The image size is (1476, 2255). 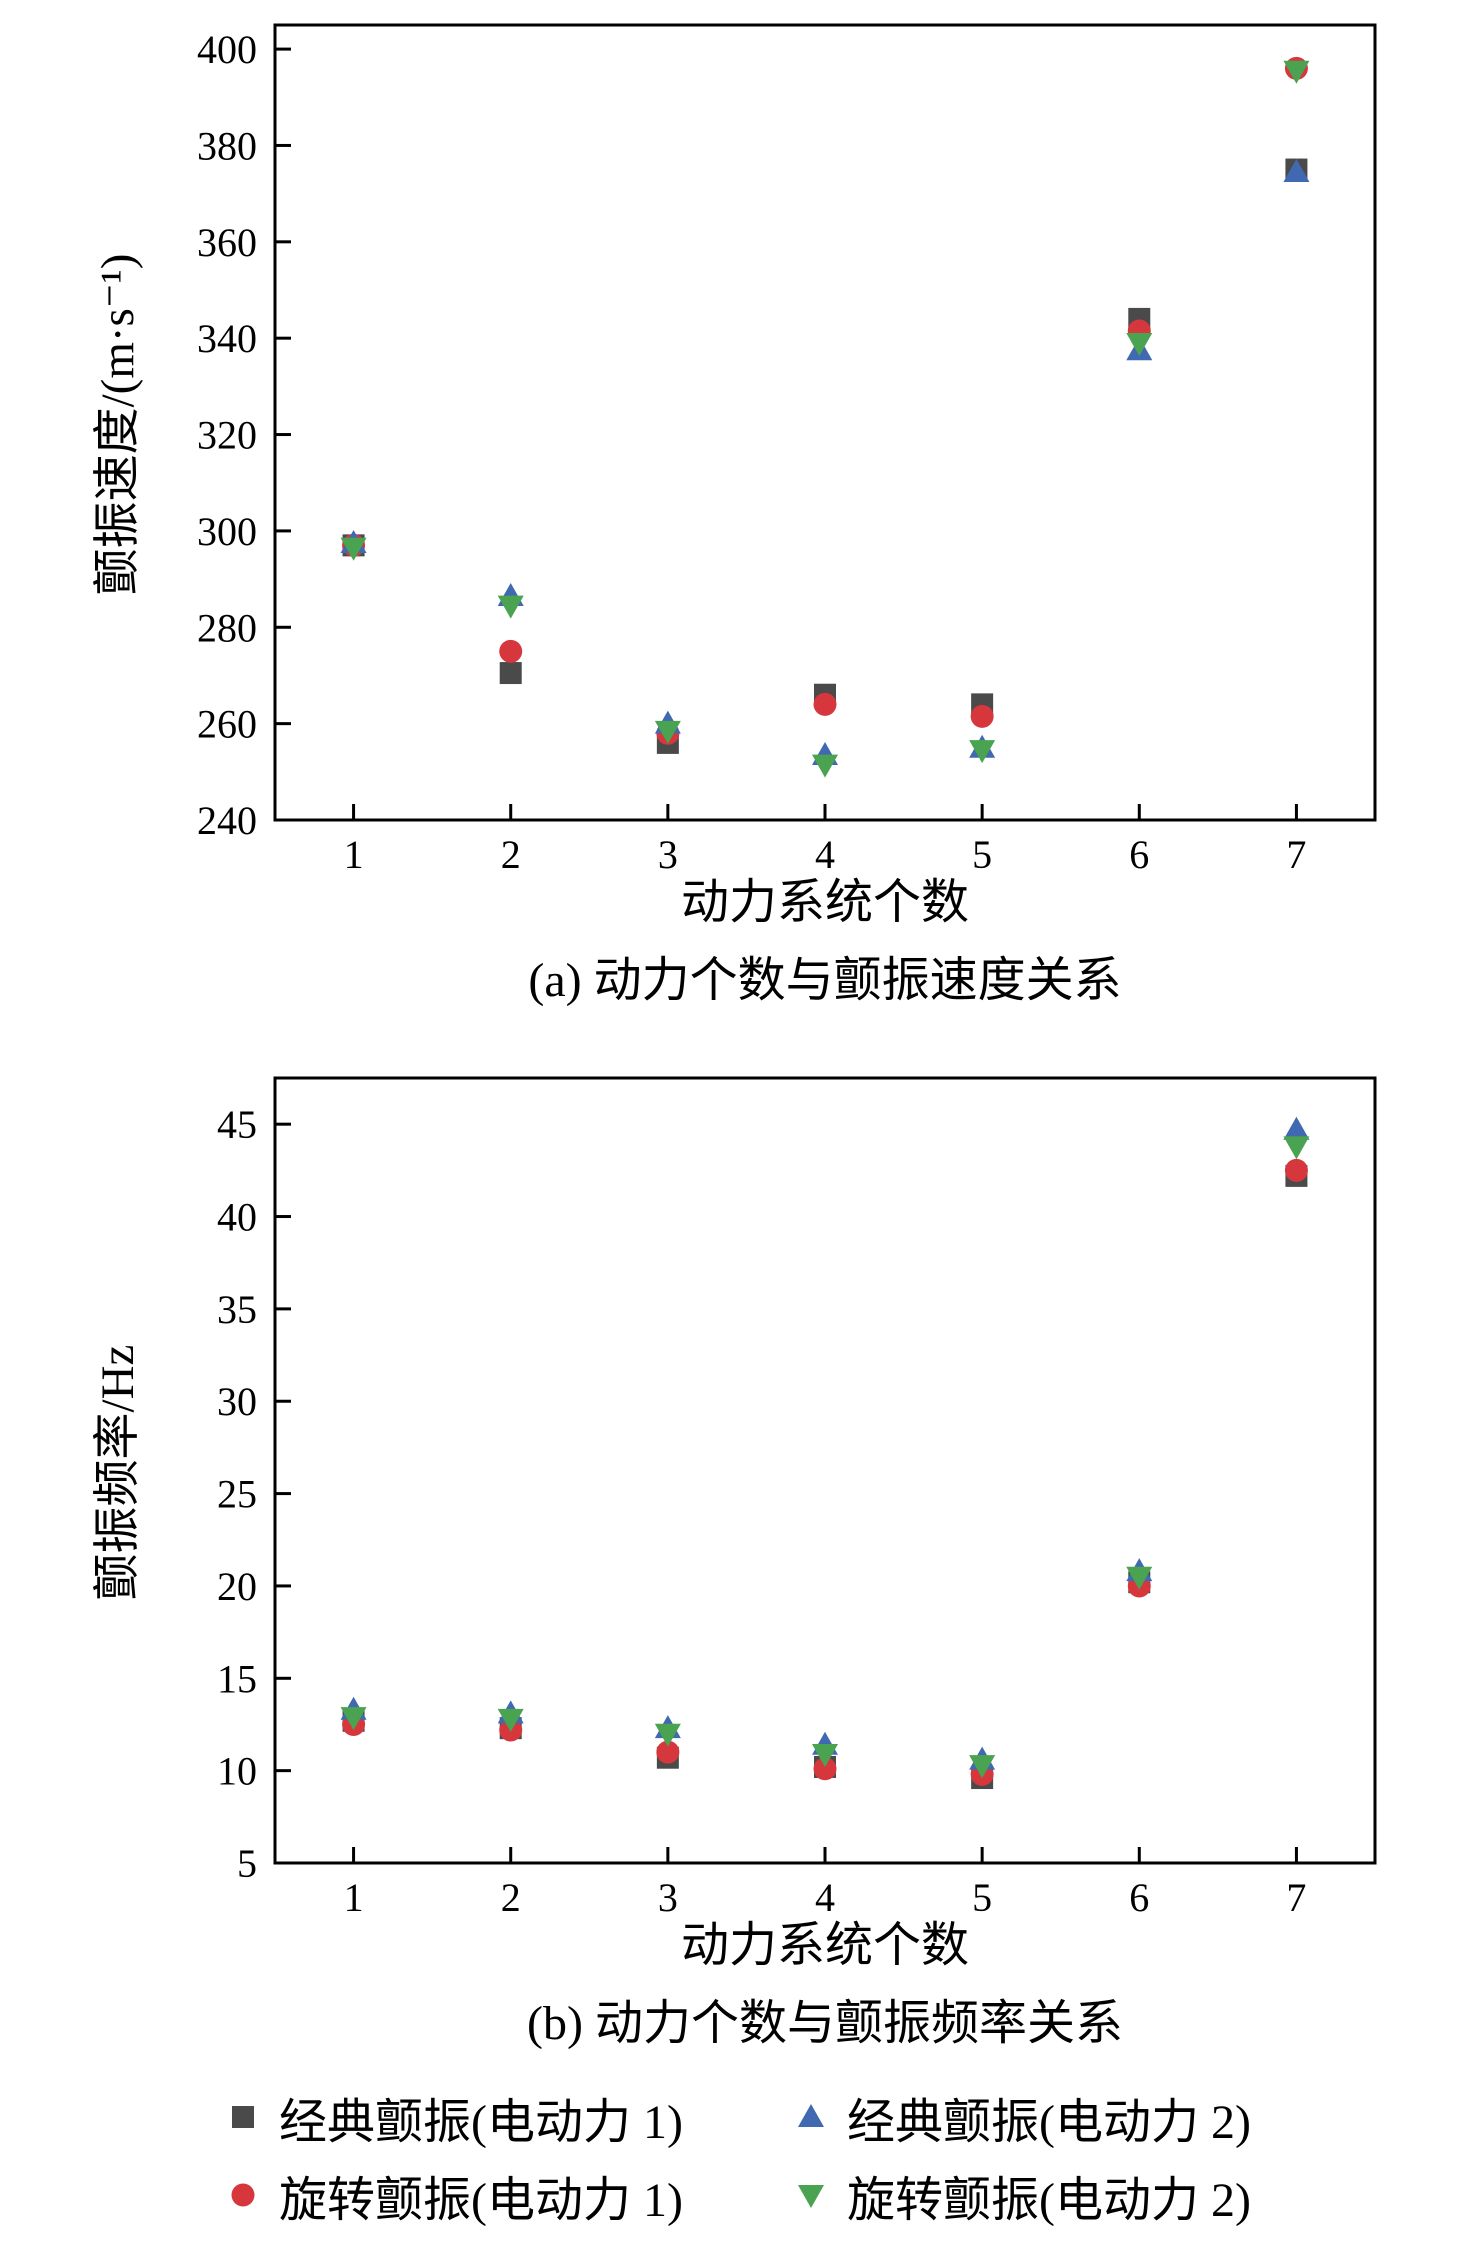 I want to click on svg-text: 400, so click(x=227, y=49).